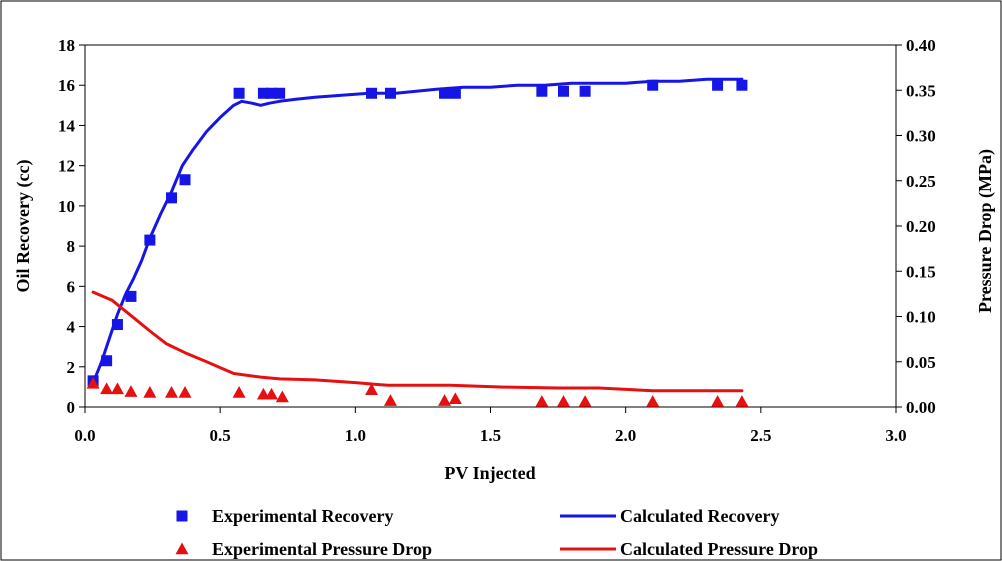  What do you see at coordinates (921, 362) in the screenshot?
I see `y2-tick-label: 0.05` at bounding box center [921, 362].